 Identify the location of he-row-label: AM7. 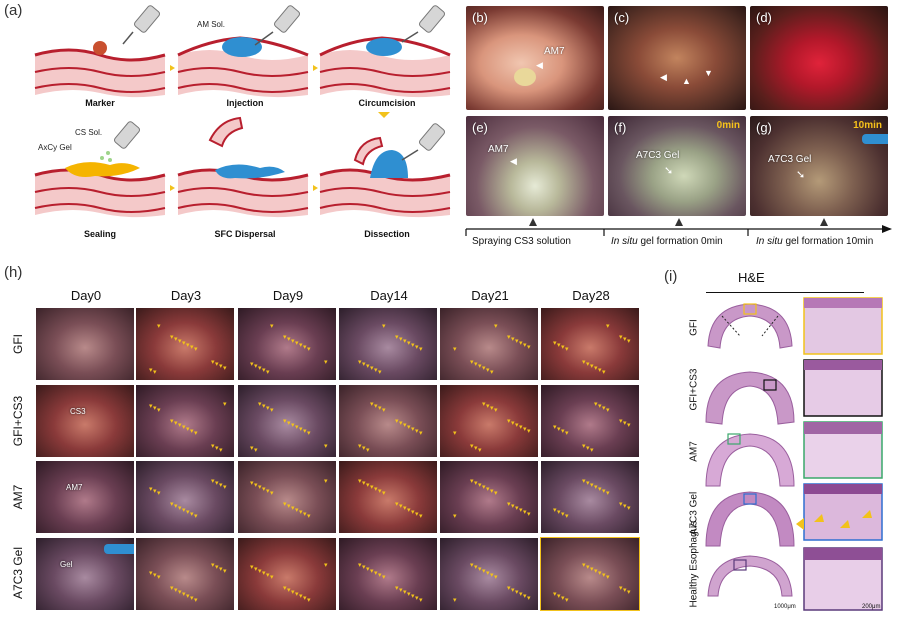
(694, 451).